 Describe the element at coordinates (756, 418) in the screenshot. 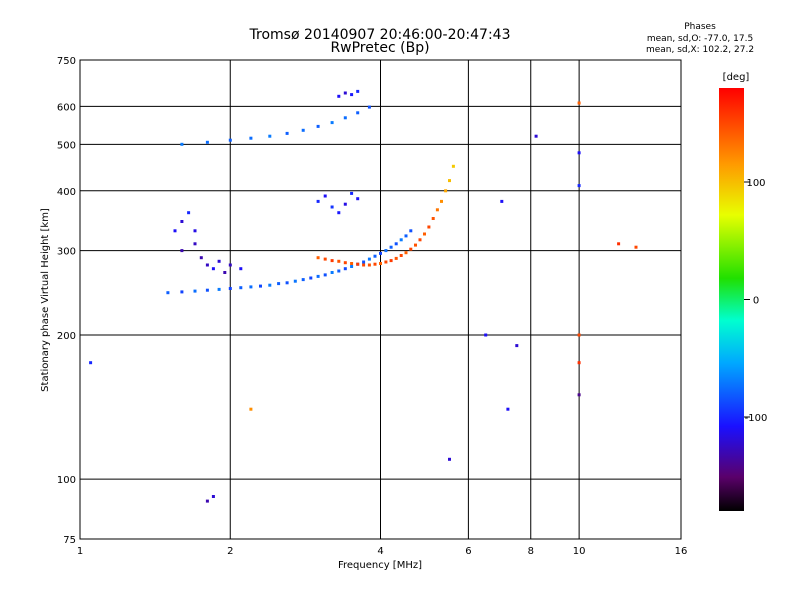

I see `colorbar-tick-label: -100` at that location.